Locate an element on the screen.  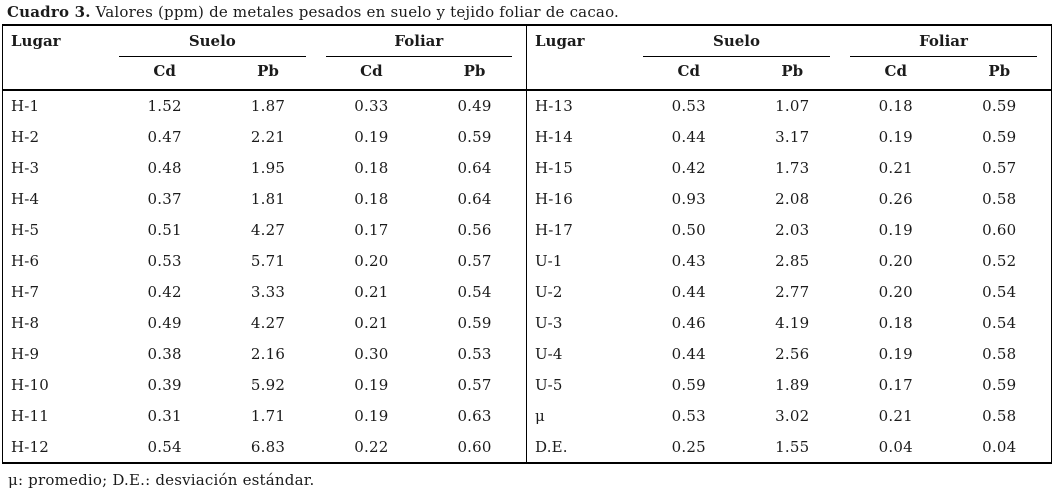
table-row: H-6 0.53 5.71 0.20 0.57 is located at coordinates (265, 260).